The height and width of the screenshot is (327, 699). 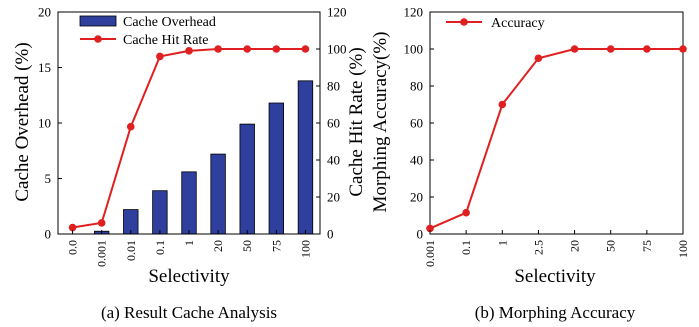 I want to click on chart-b-y-ticks: 0 20 40 60 80 100 120, so click(x=419, y=123).